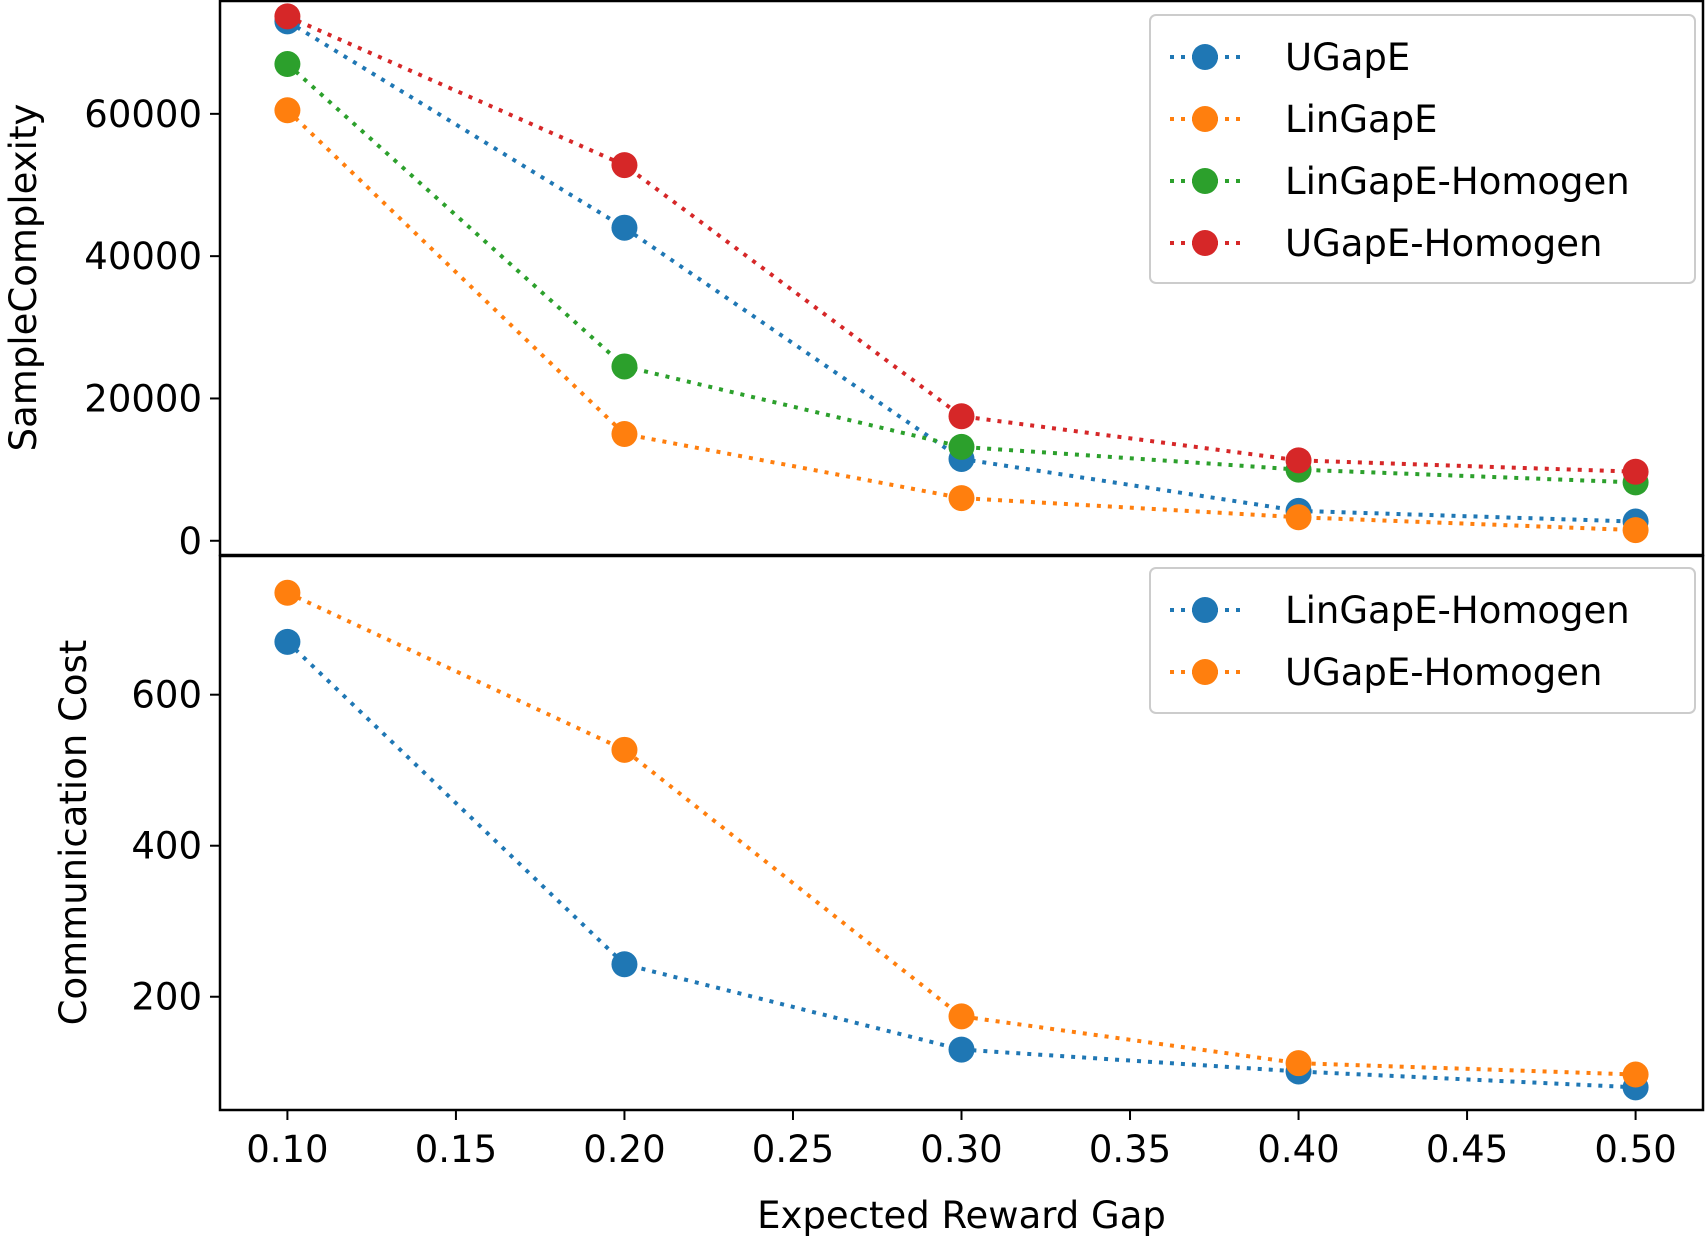 This screenshot has height=1238, width=1708. I want to click on x-tick-label: 0.45, so click(1467, 1149).